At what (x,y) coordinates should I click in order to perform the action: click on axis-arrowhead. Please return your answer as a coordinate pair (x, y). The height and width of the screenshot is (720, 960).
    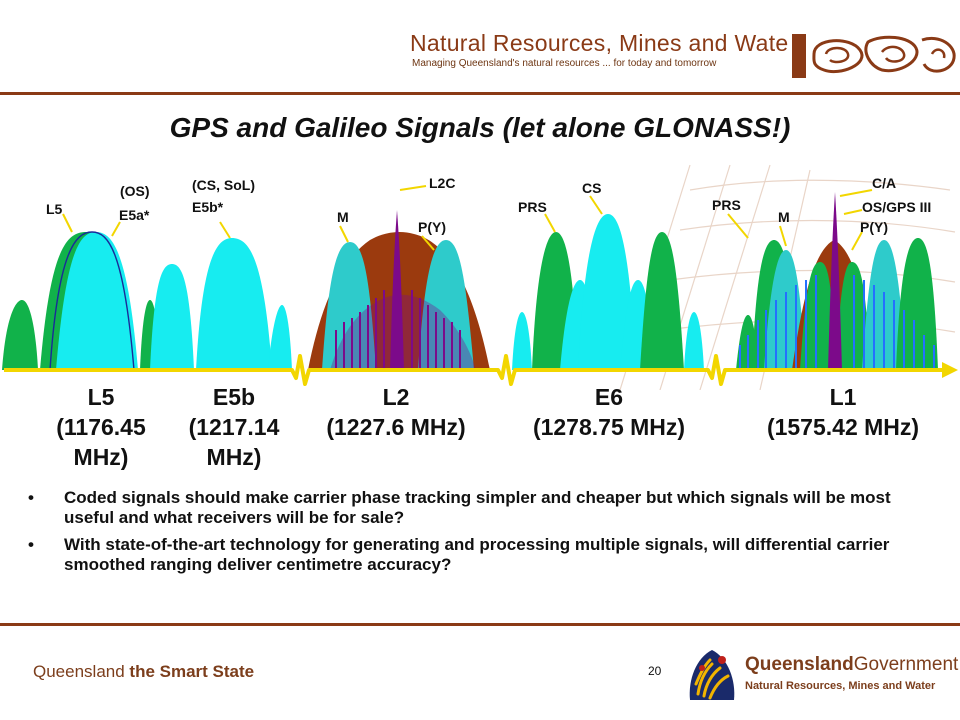
    Looking at the image, I should click on (950, 370).